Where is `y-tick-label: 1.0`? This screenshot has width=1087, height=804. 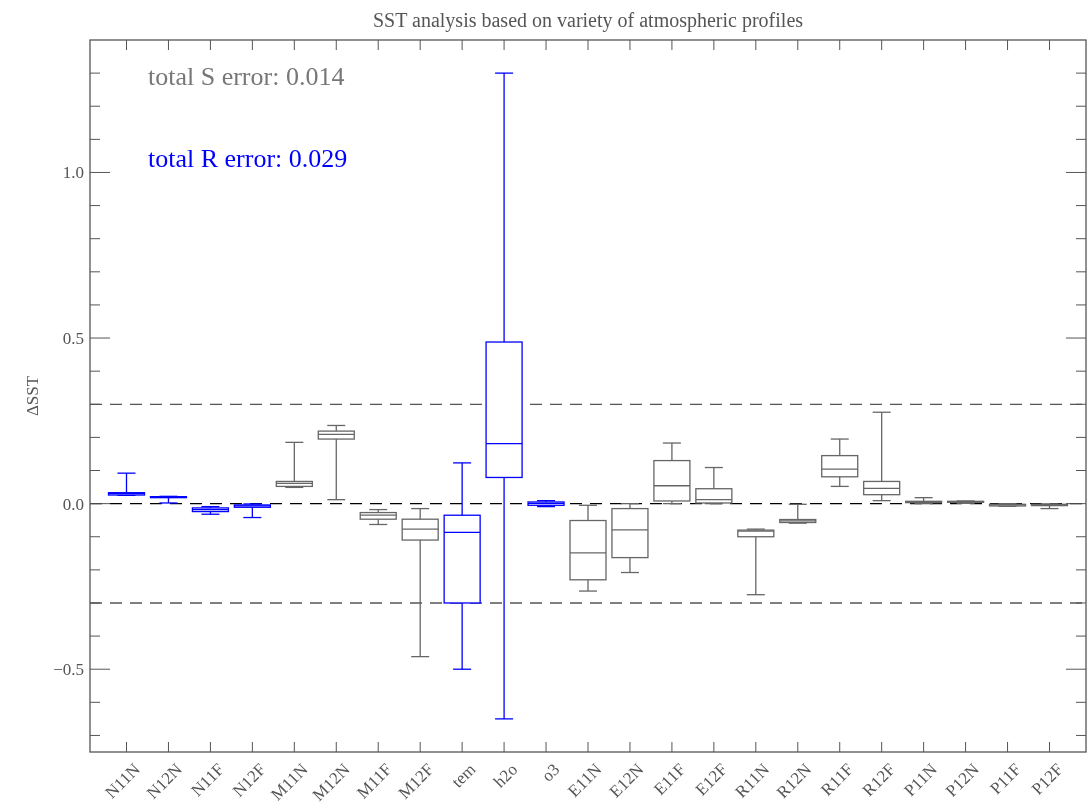 y-tick-label: 1.0 is located at coordinates (73, 173).